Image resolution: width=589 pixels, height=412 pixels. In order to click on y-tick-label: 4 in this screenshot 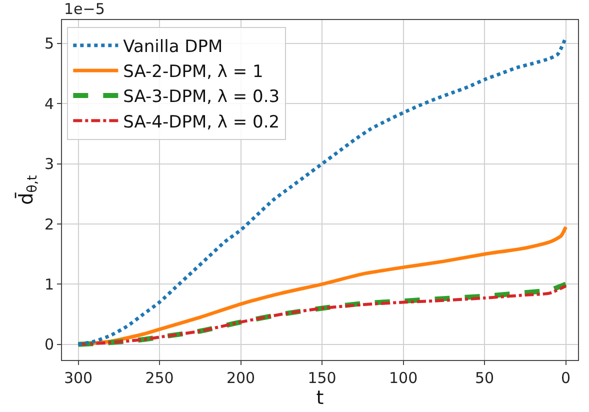, I will do `click(49, 103)`.